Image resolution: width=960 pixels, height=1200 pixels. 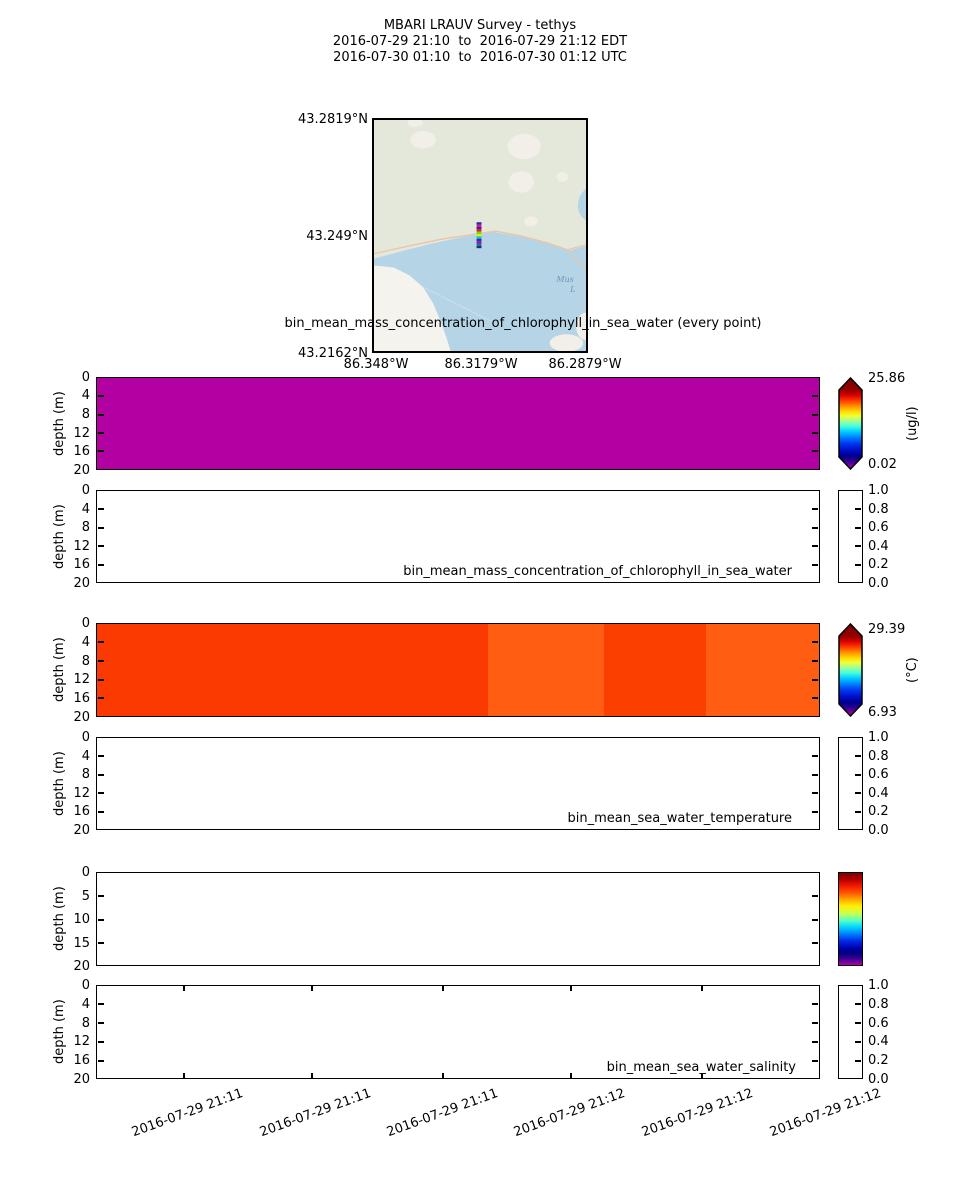 What do you see at coordinates (81, 943) in the screenshot?
I see `y-tick-label: 15` at bounding box center [81, 943].